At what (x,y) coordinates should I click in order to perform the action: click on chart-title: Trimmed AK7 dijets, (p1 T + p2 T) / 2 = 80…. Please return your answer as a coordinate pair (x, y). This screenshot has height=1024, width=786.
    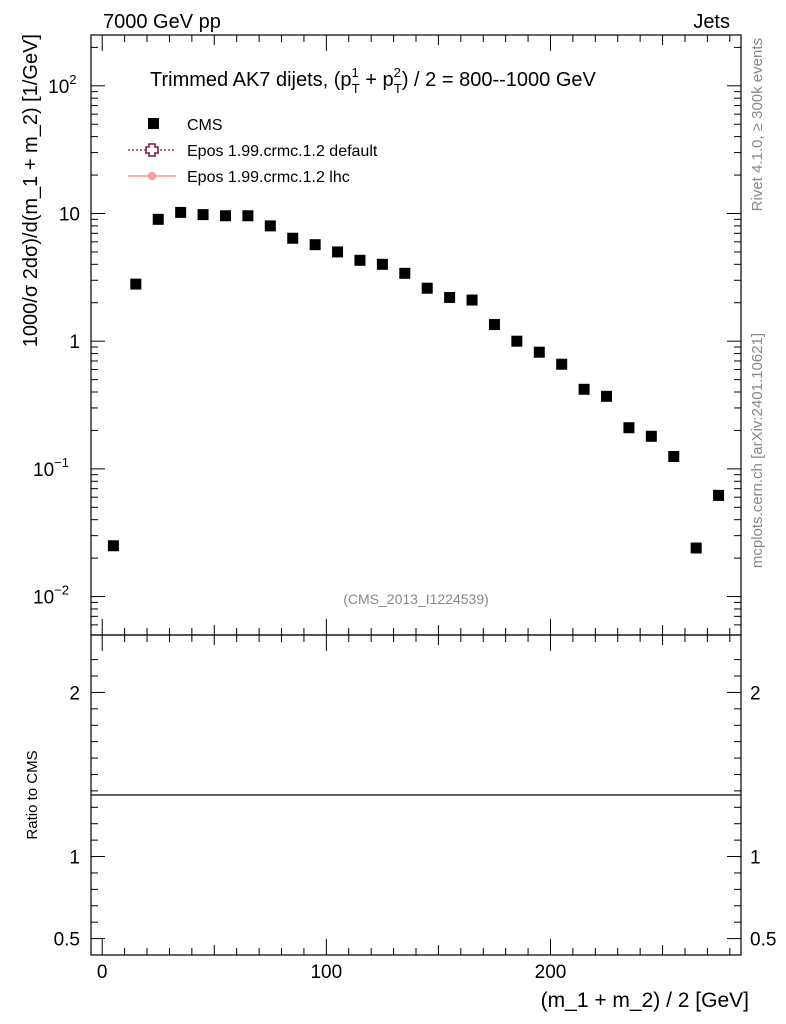
    Looking at the image, I should click on (373, 80).